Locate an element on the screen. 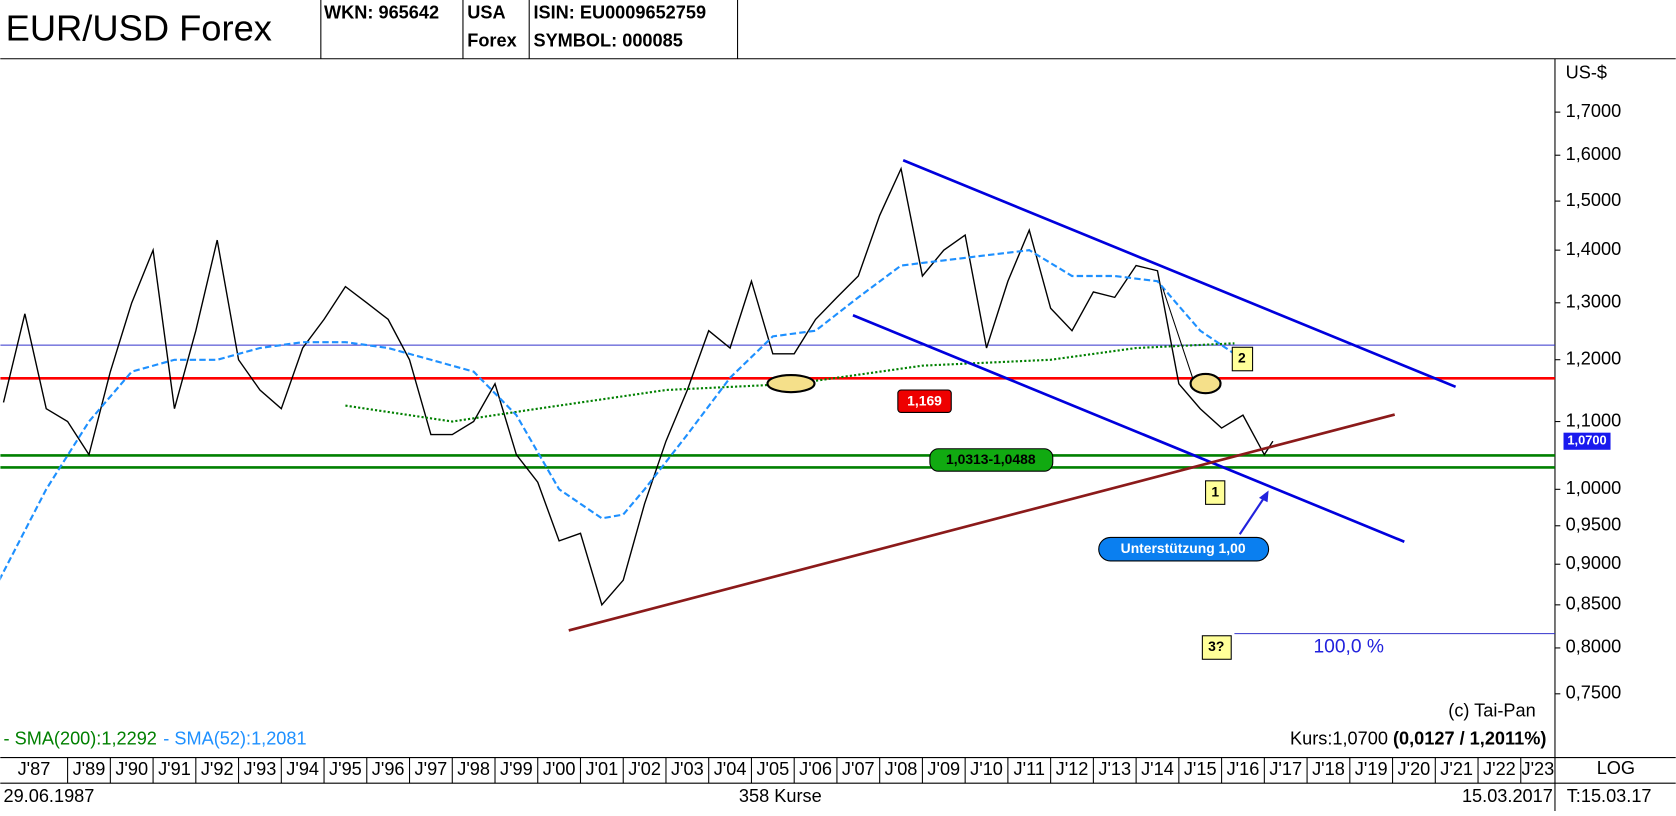 This screenshot has width=1676, height=816. support-label: 1,0313-1,0488 is located at coordinates (991, 459).